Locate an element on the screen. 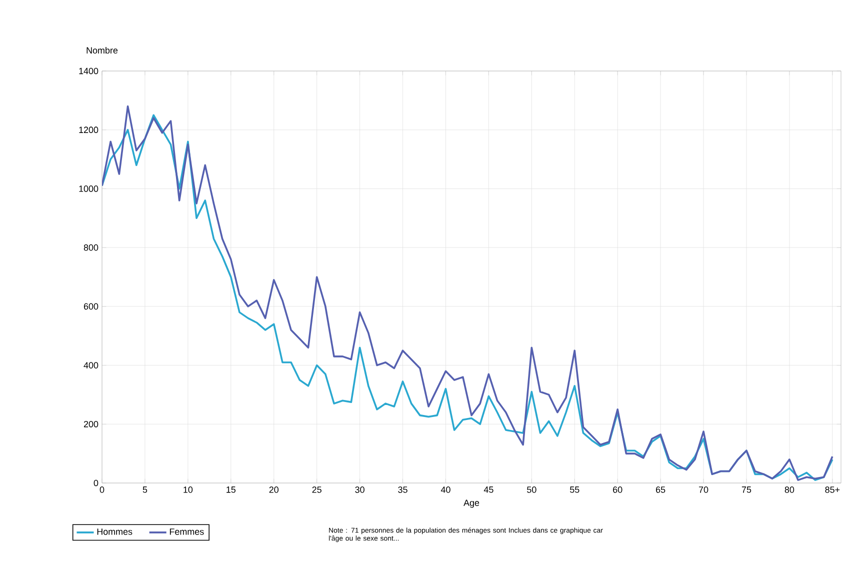 This screenshot has height=580, width=864. x-tick-label: 0 is located at coordinates (102, 489).